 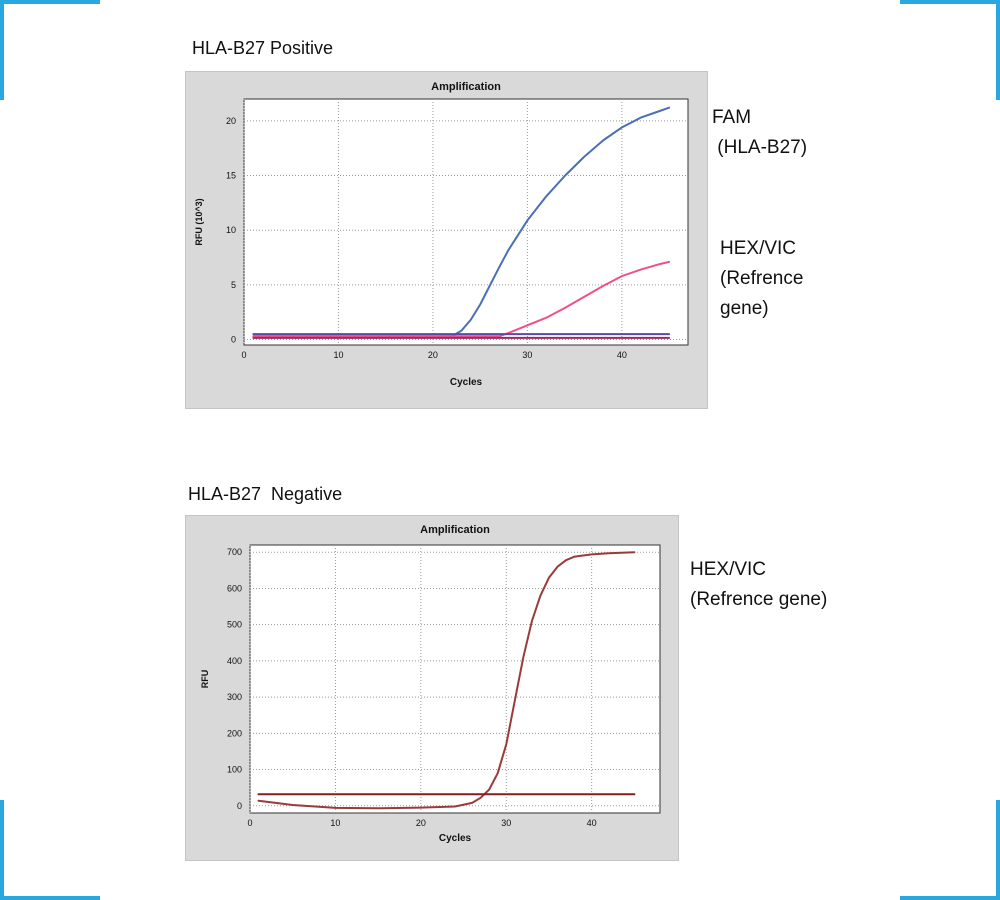 What do you see at coordinates (231, 230) in the screenshot?
I see `y-tick-label: 10` at bounding box center [231, 230].